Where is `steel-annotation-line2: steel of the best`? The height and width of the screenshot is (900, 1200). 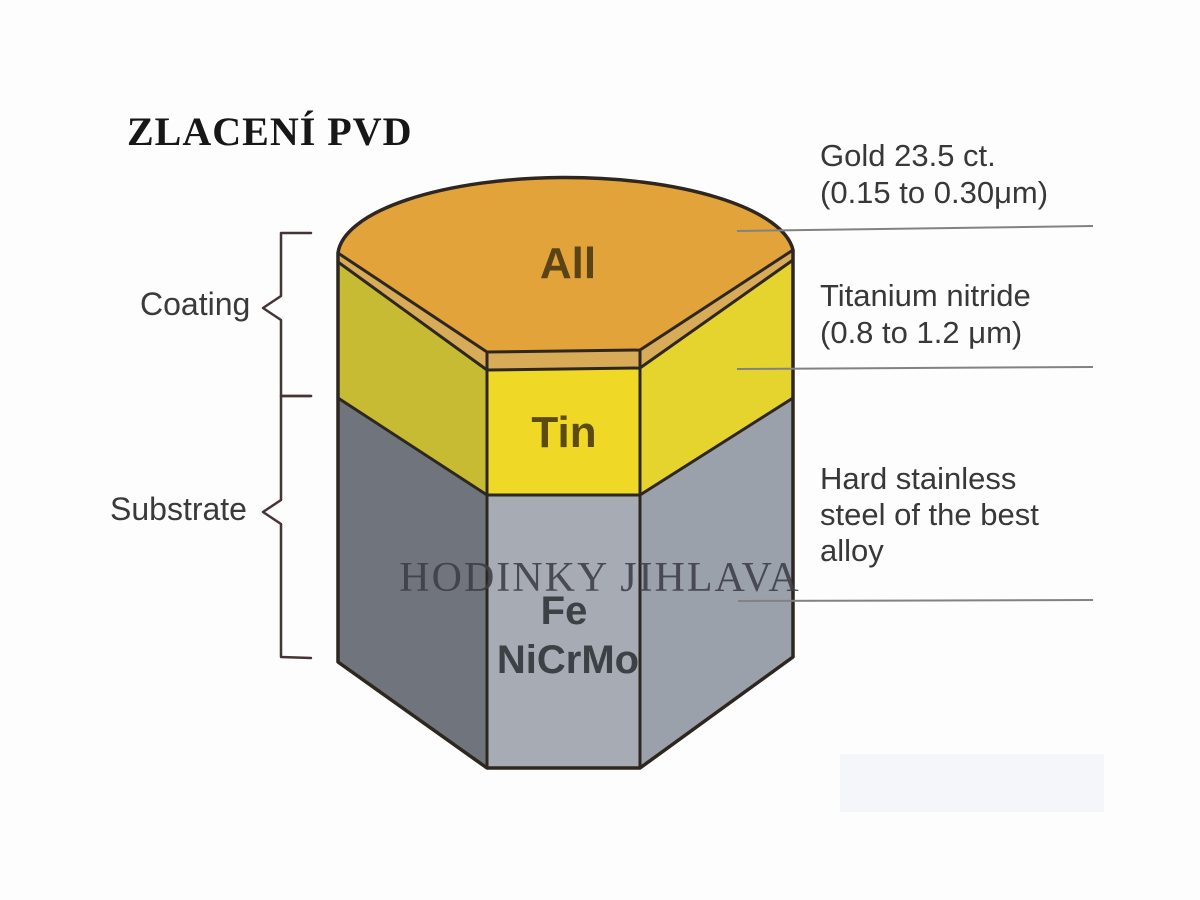 steel-annotation-line2: steel of the best is located at coordinates (929, 514).